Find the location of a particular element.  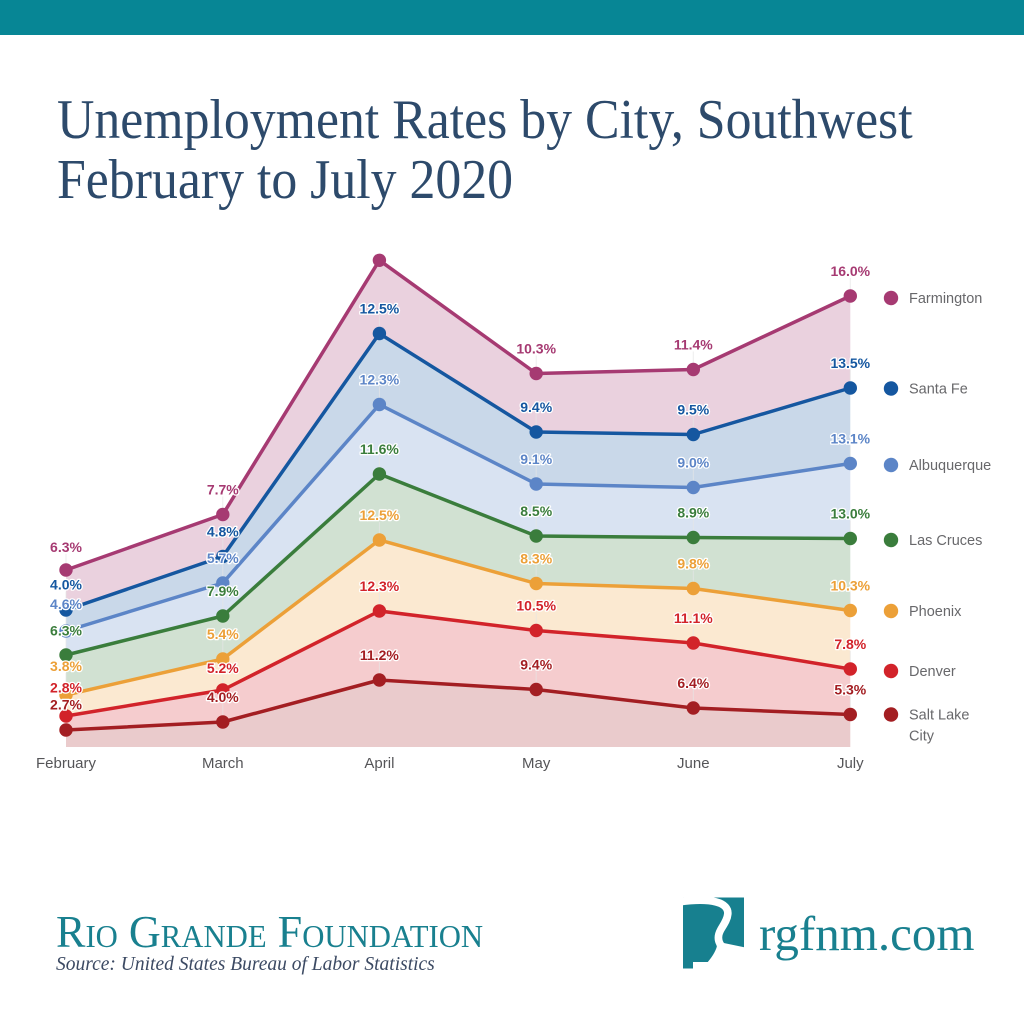

svg-text: June is located at coordinates (693, 763).